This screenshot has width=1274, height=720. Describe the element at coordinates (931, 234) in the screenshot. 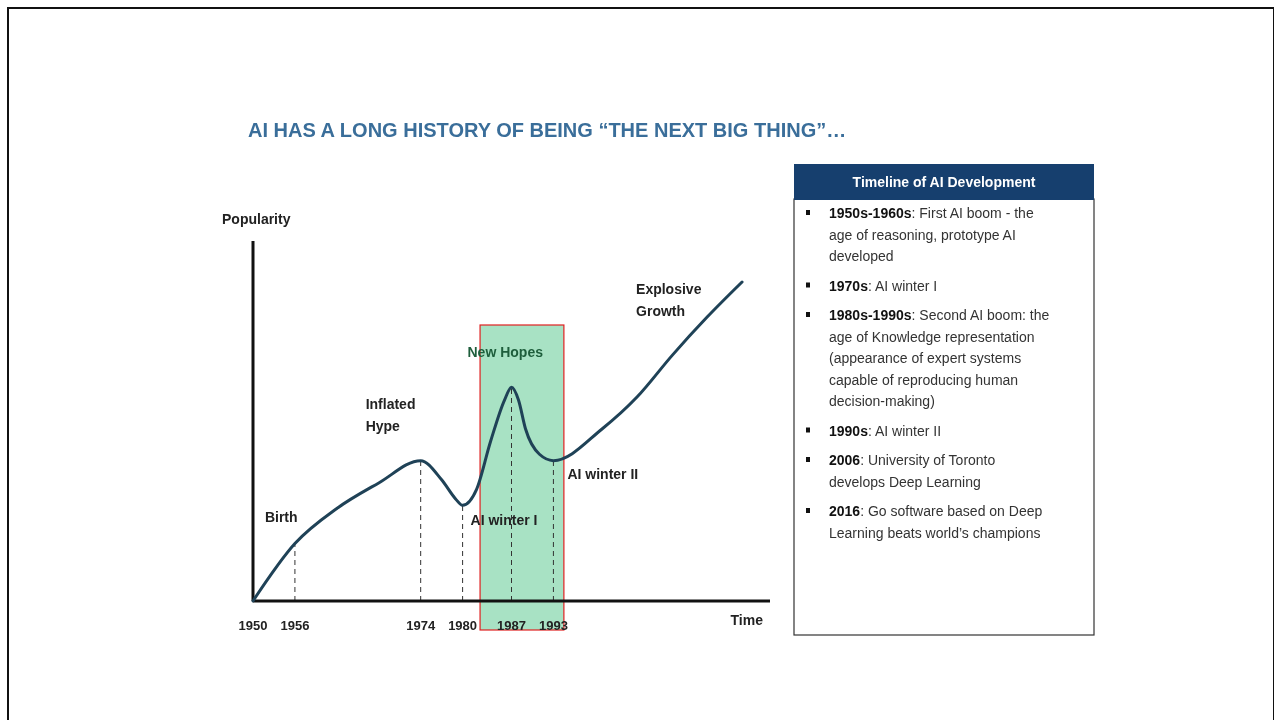

I see `text: 1950s-1960s: First AI boom - the age of reasoning, prototype AI developed` at that location.